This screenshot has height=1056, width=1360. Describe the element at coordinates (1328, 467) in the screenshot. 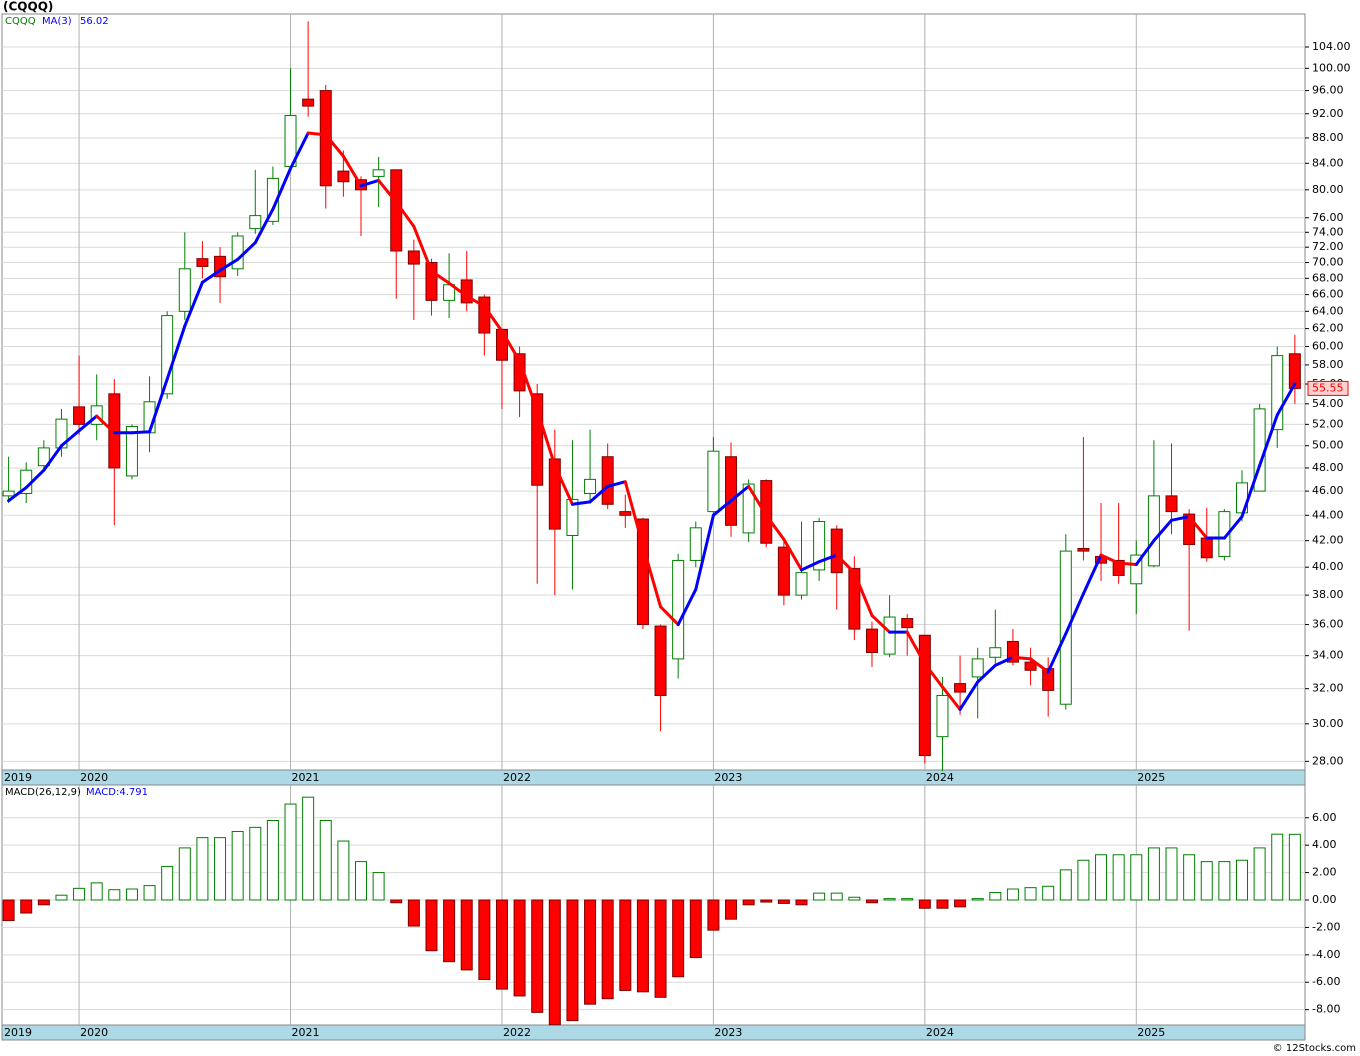

I see `y-tick-label: 48.00` at that location.